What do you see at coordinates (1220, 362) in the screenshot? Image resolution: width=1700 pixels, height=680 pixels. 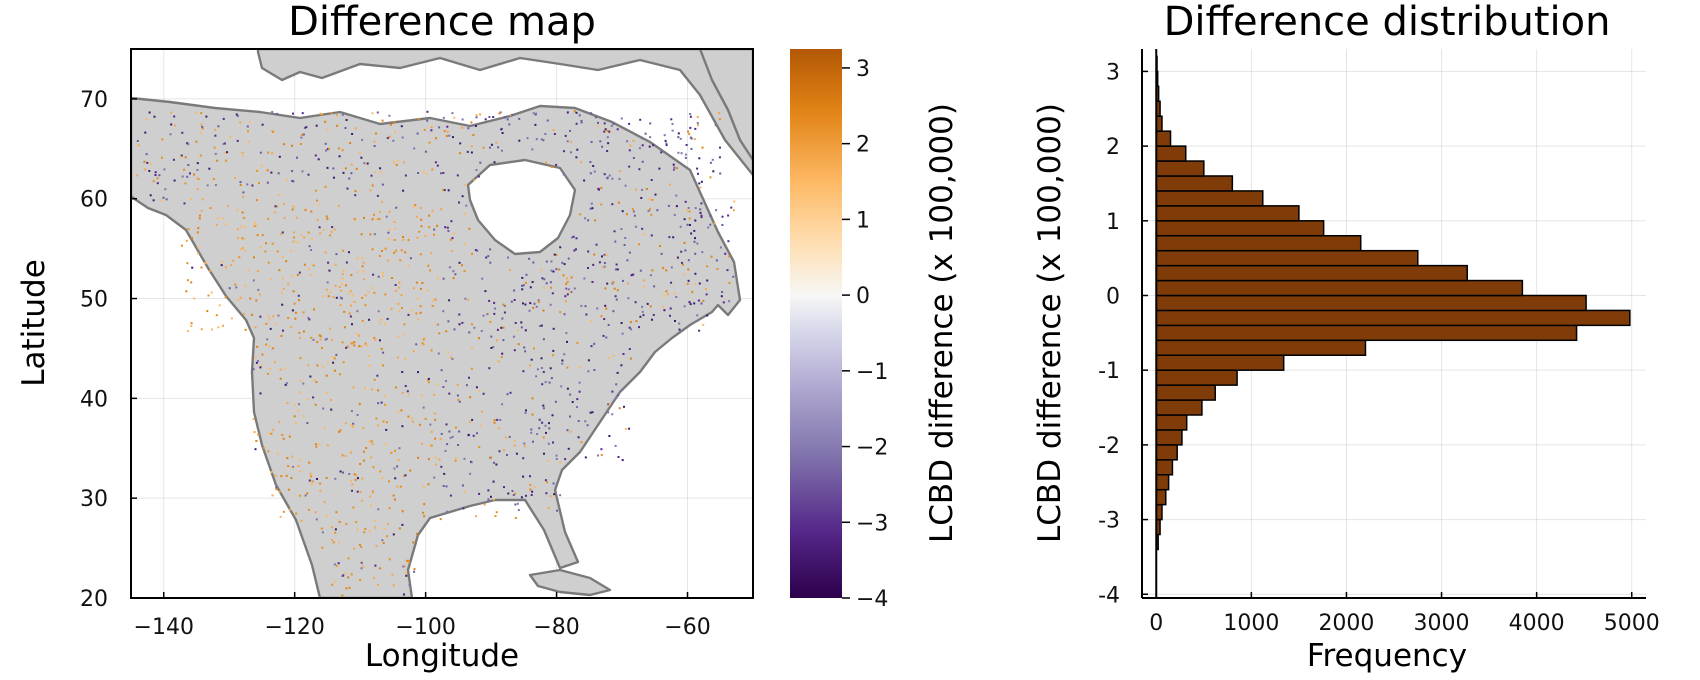 I see `histogram-bar` at bounding box center [1220, 362].